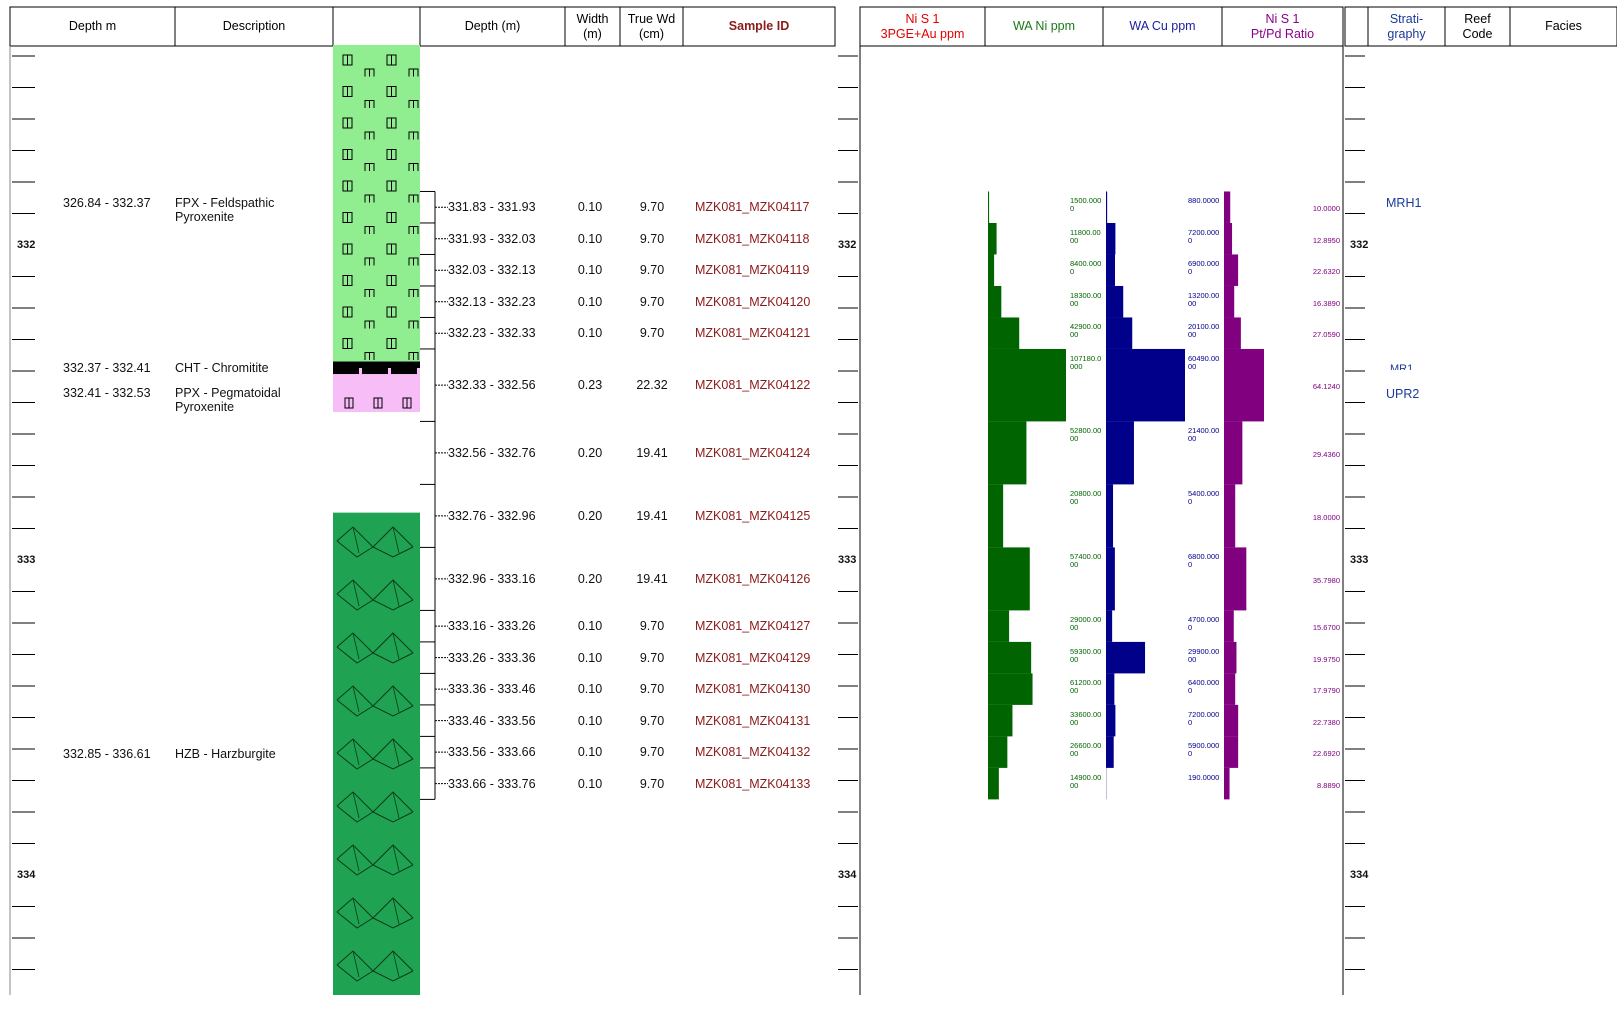  I want to click on sample-depth: 333.26 - 333.36, so click(492, 657).